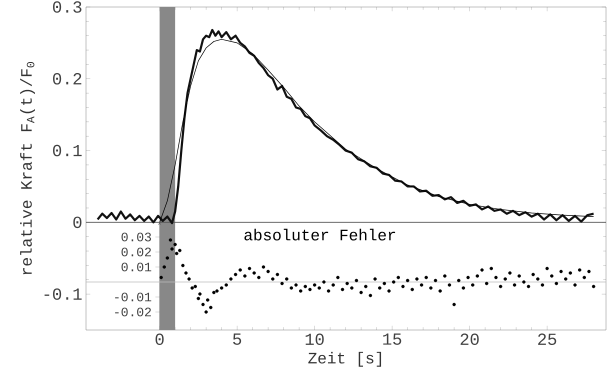  I want to click on y-tick-label: 0, so click(77, 222).